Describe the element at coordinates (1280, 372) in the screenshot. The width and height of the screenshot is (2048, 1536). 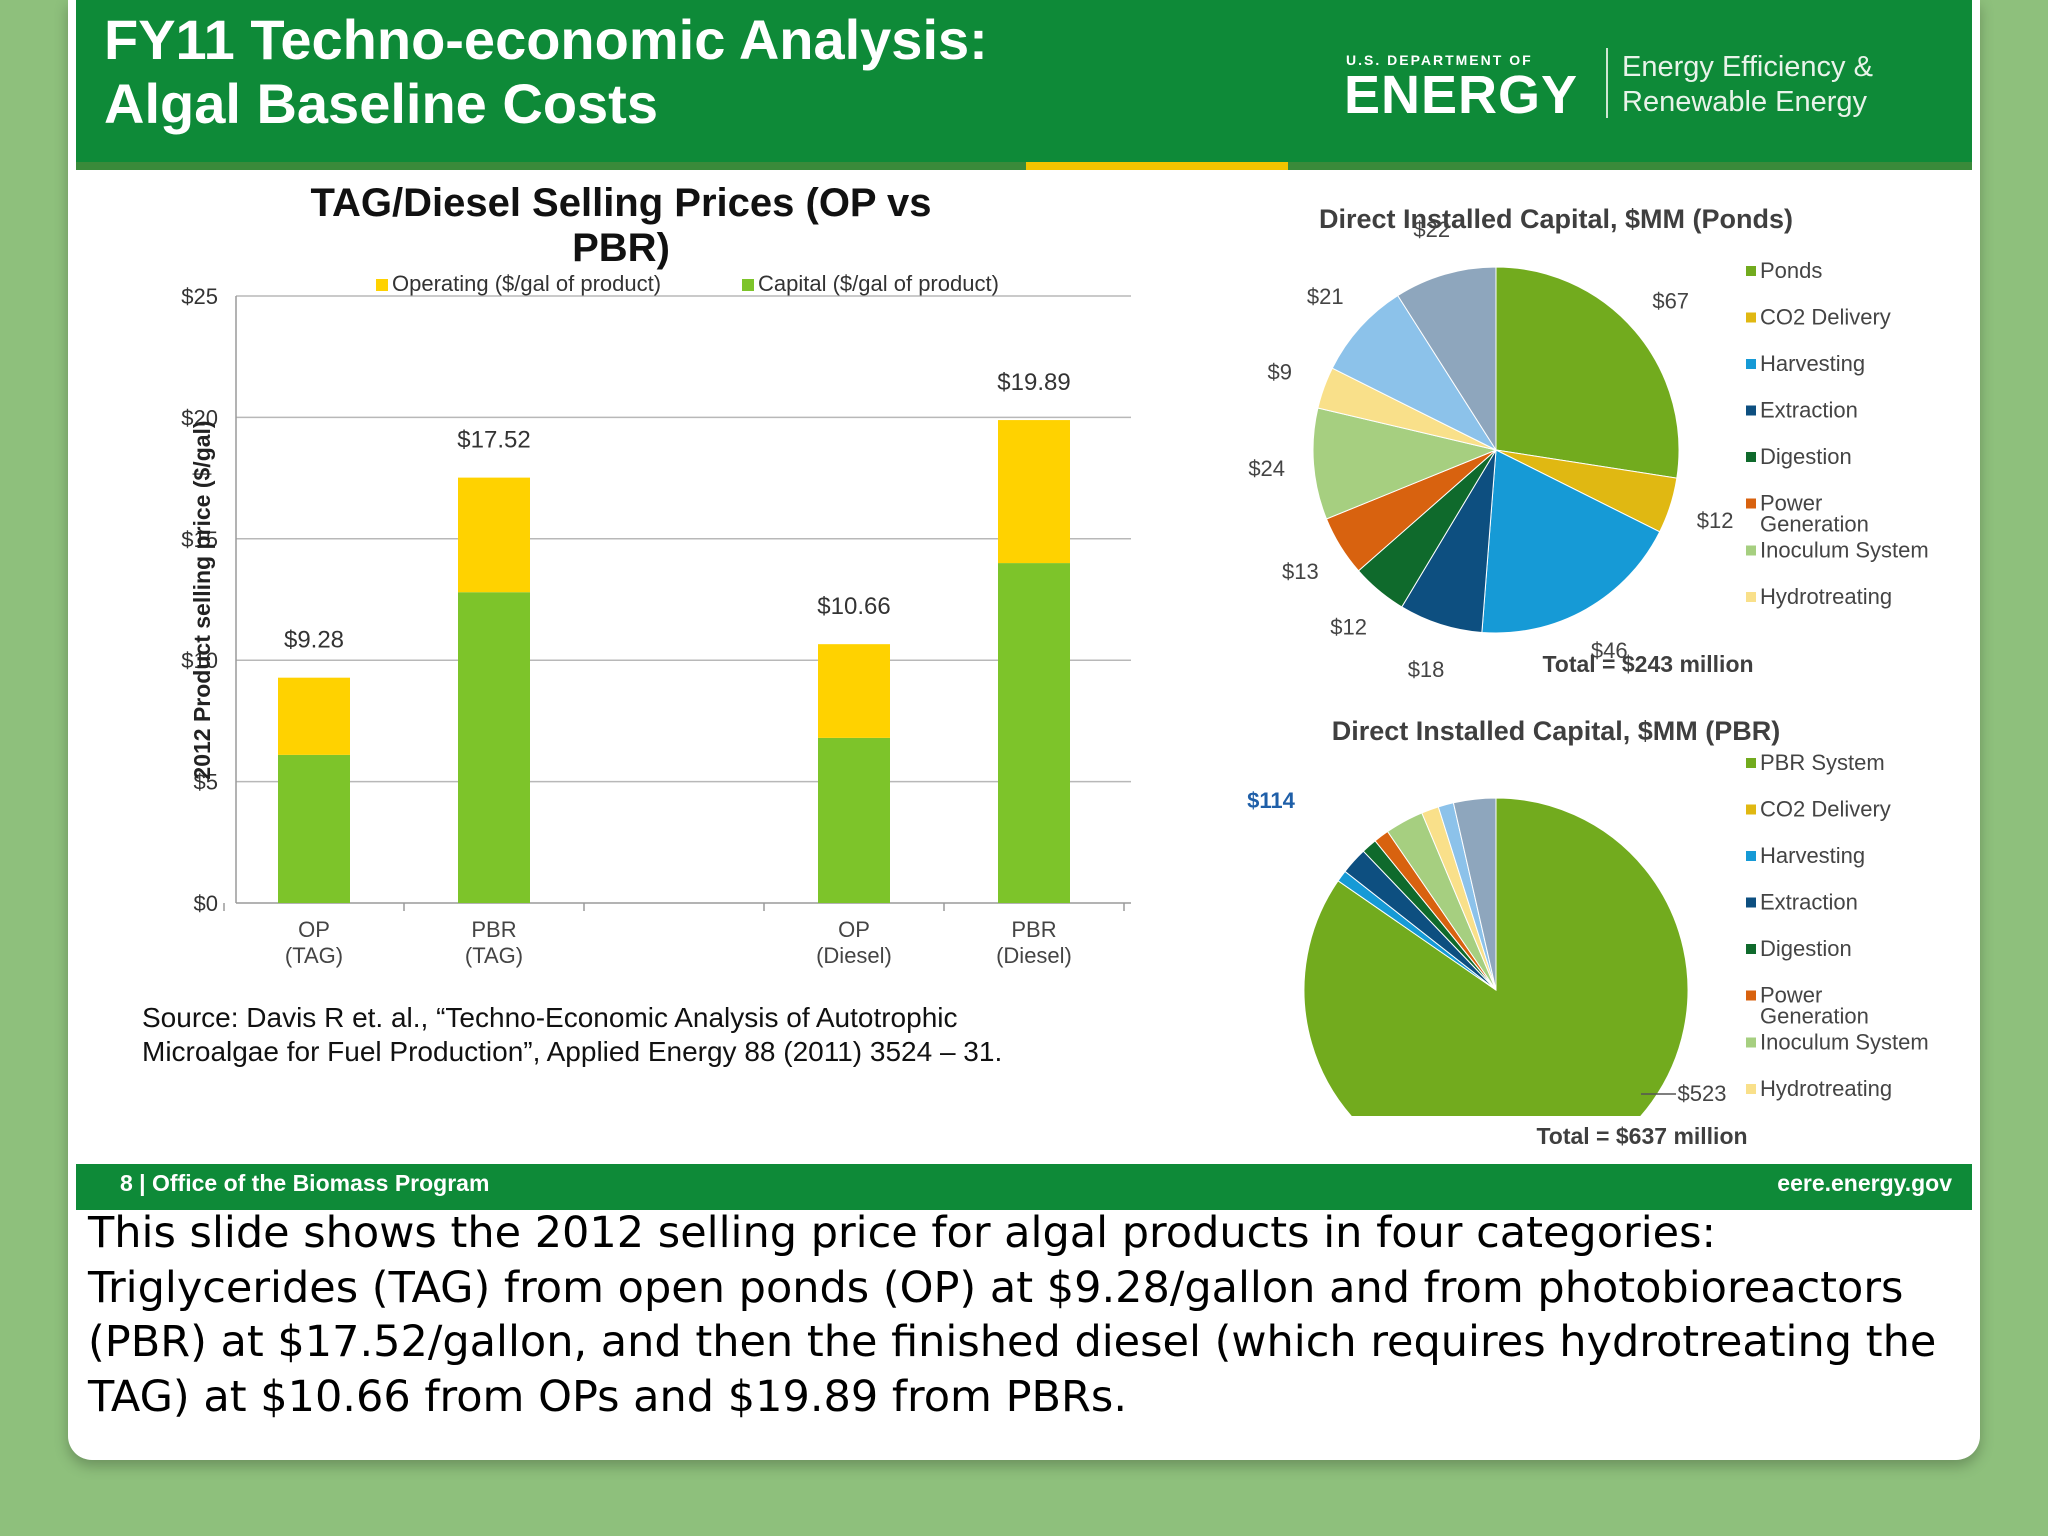
I see `pie-slice-label: $9` at that location.